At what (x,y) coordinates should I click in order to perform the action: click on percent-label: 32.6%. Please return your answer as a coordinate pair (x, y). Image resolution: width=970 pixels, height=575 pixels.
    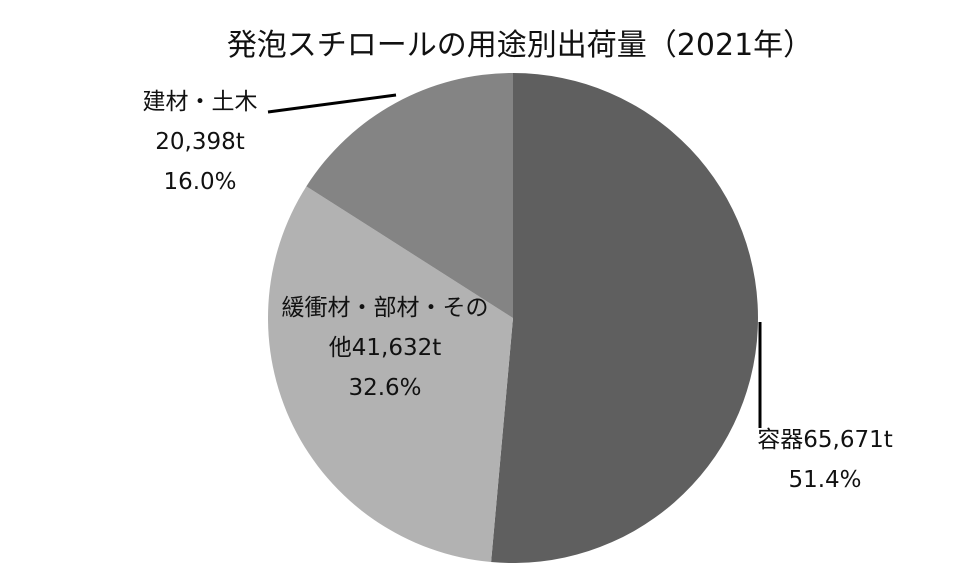
    Looking at the image, I should click on (385, 388).